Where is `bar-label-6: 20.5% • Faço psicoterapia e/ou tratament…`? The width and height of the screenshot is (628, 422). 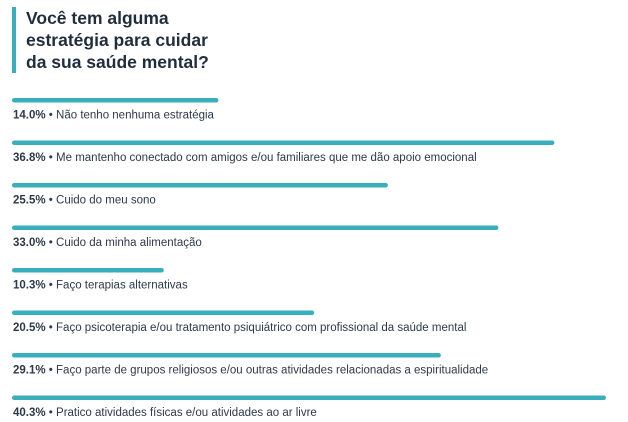
bar-label-6: 20.5% • Faço psicoterapia e/ou tratament… is located at coordinates (239, 328).